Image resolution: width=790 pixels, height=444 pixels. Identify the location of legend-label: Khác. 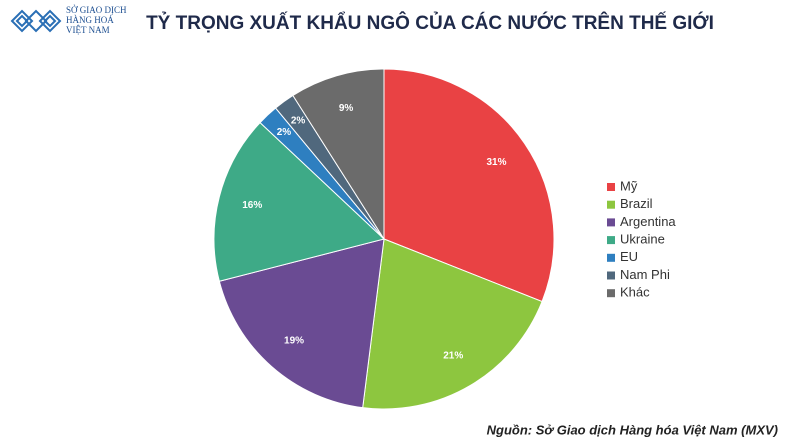
(635, 292).